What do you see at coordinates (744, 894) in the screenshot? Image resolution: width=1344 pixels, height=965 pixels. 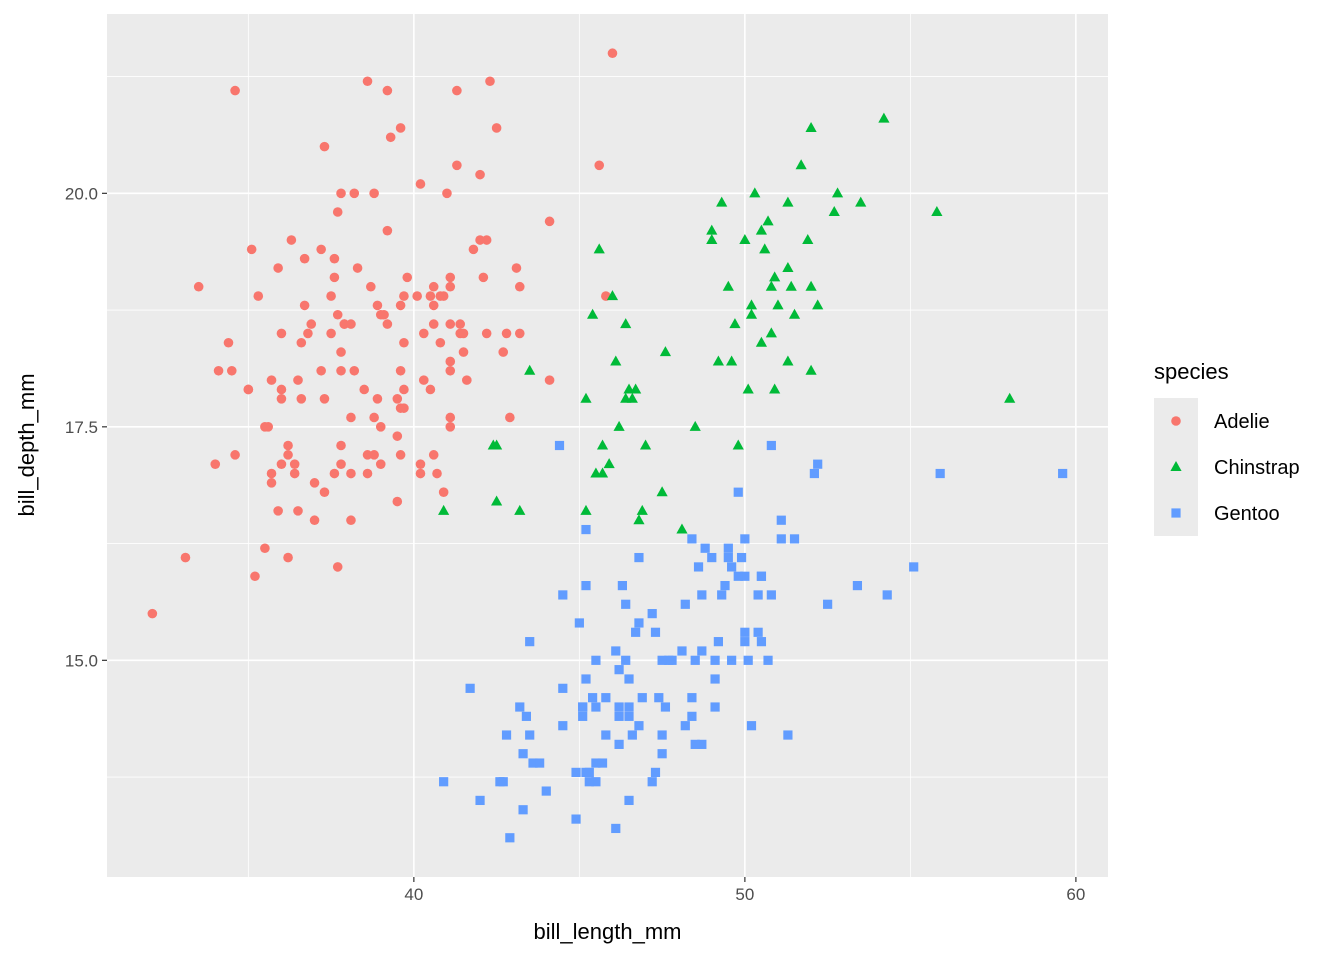 I see `x-tick-label: 50` at bounding box center [744, 894].